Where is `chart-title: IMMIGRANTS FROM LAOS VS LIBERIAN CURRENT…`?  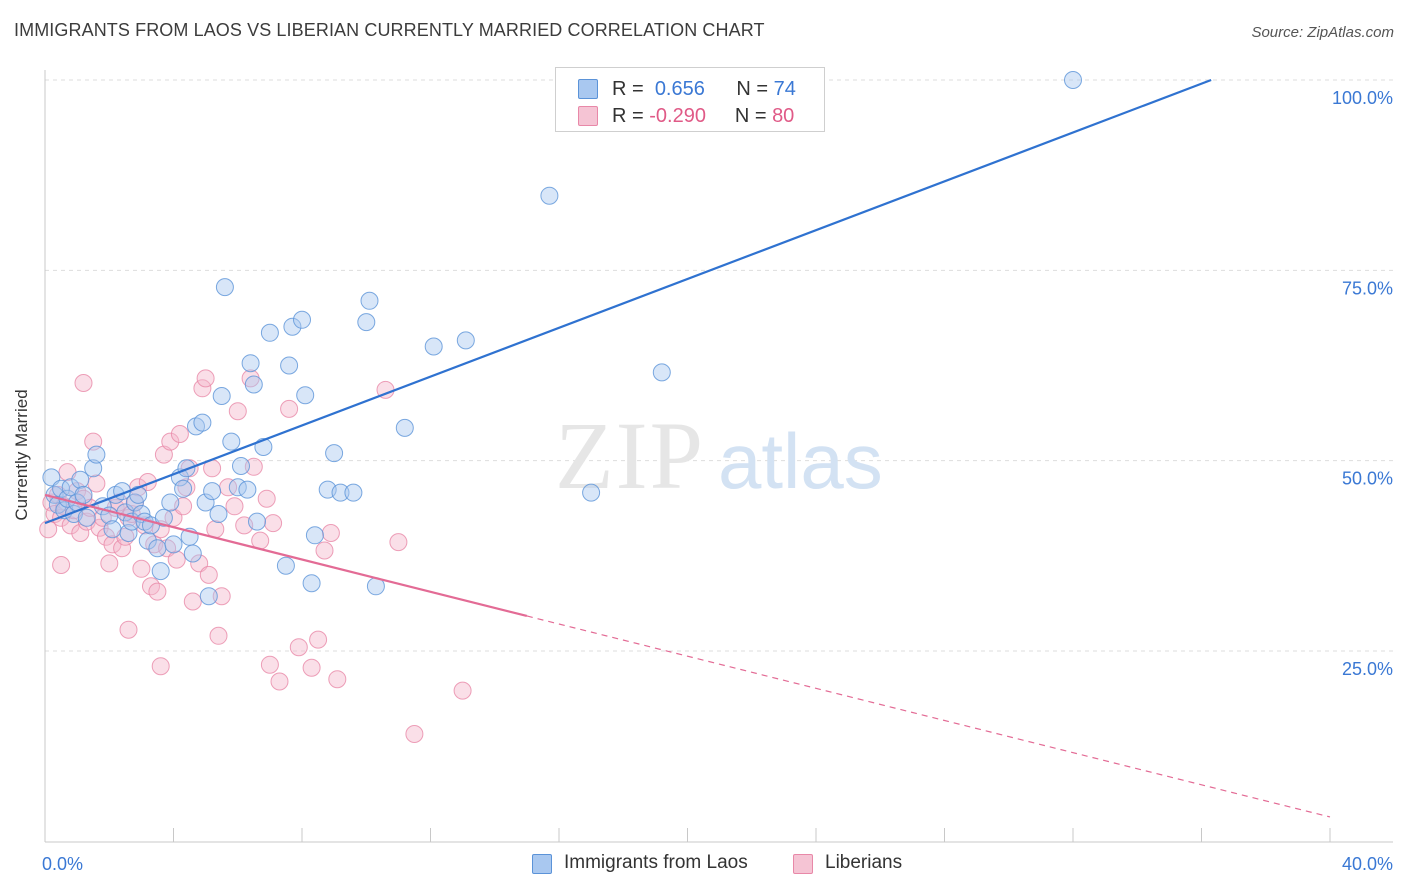 chart-title: IMMIGRANTS FROM LAOS VS LIBERIAN CURRENT… is located at coordinates (389, 30).